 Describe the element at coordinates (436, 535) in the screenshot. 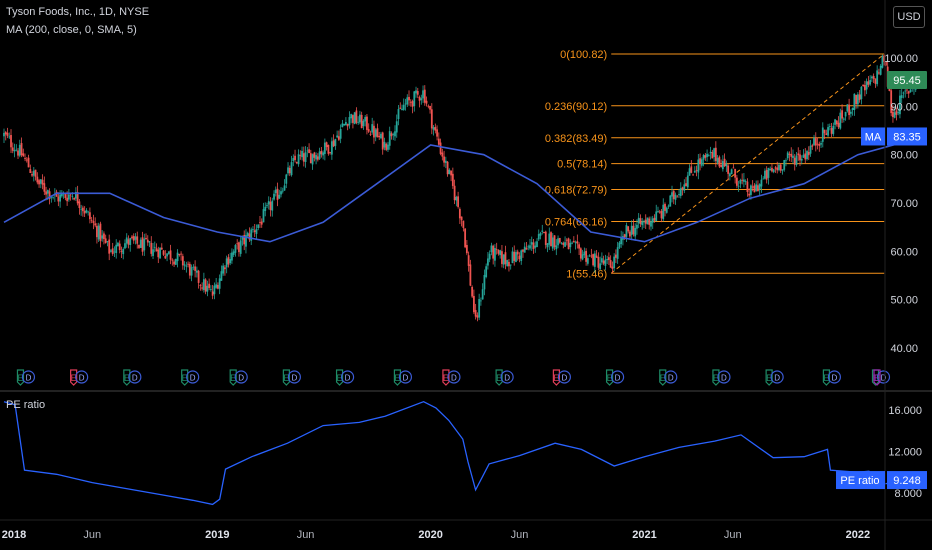

I see `time-axis: 2018 Jun 2019 Jun 2020 Jun 2021 Jun 2022` at that location.